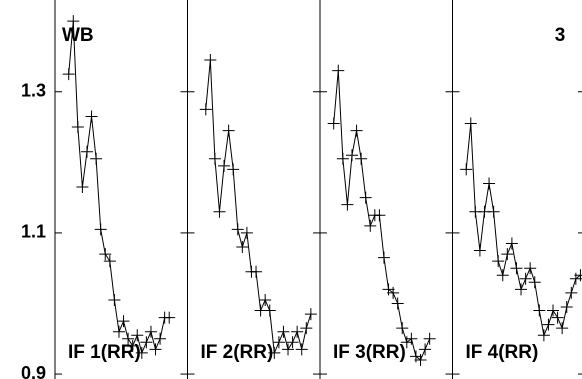 The image size is (582, 379). What do you see at coordinates (560, 35) in the screenshot?
I see `annotation: 3` at bounding box center [560, 35].